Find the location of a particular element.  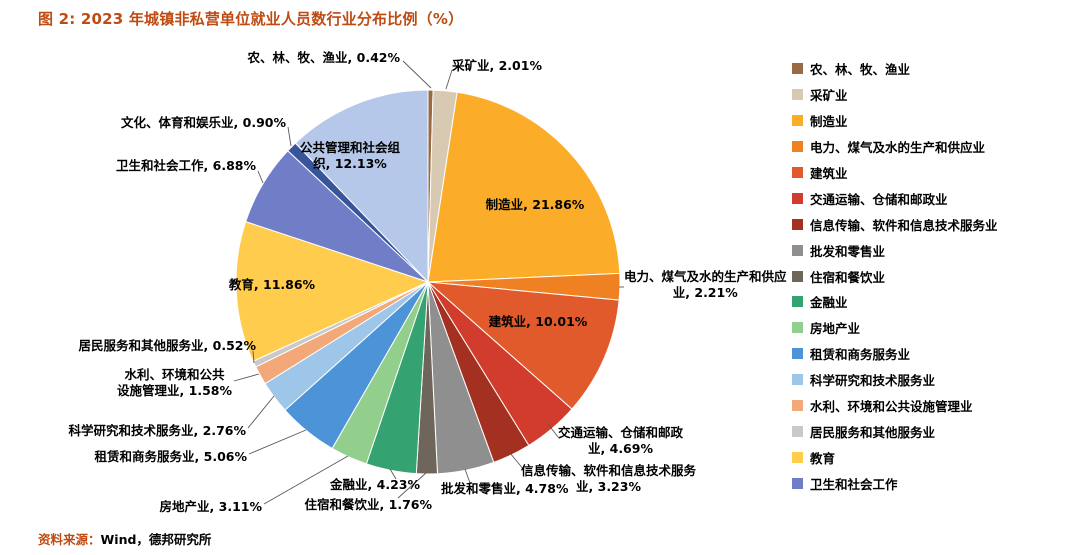

pie-label-16: 卫生和社会工作, 6.88% is located at coordinates (186, 165).